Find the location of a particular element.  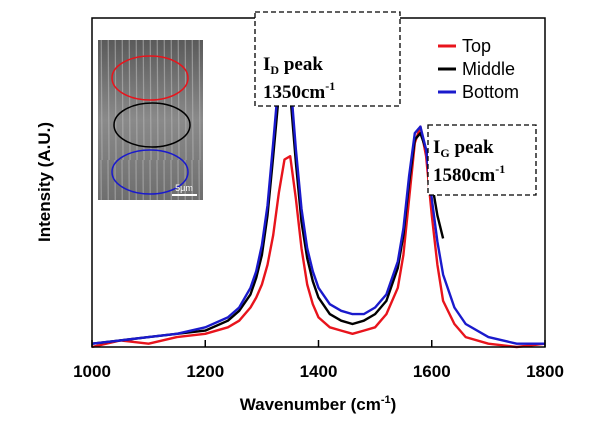

legend-label: Top is located at coordinates (476, 46).